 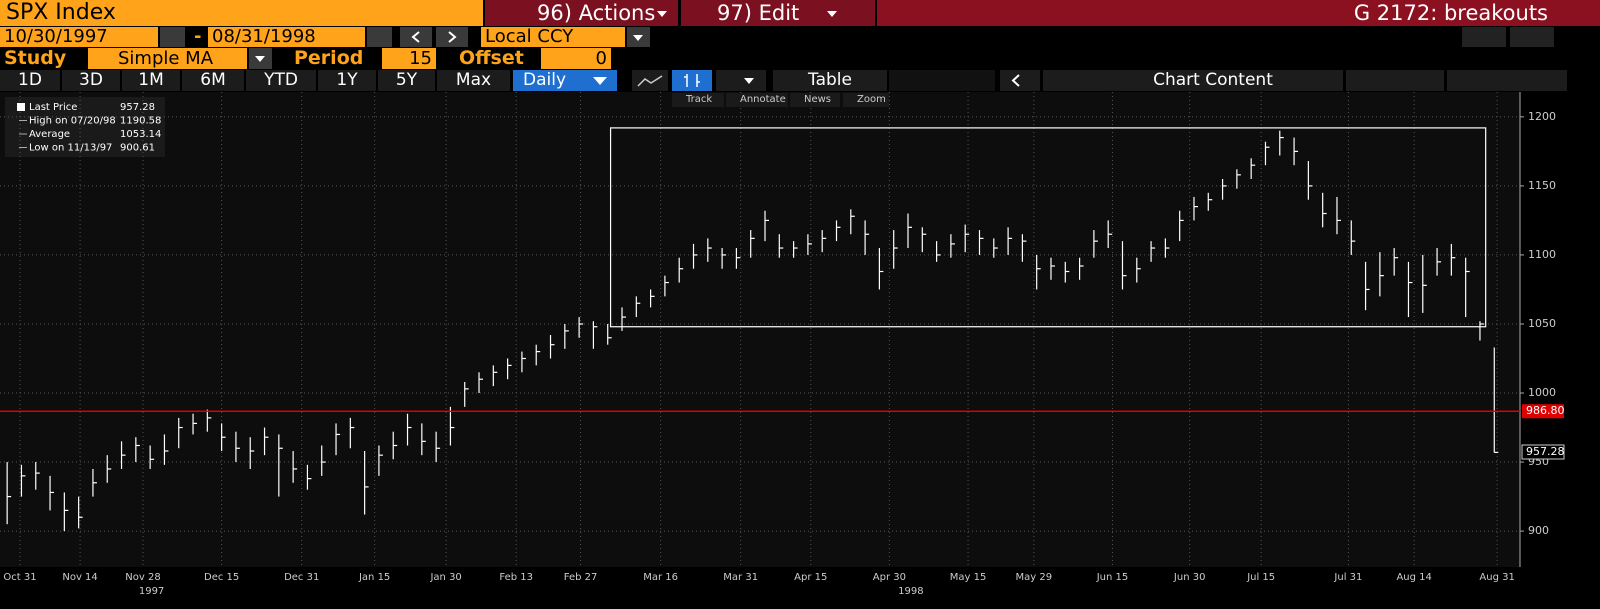 I want to click on y-tick-label: 1100, so click(x=1542, y=254).